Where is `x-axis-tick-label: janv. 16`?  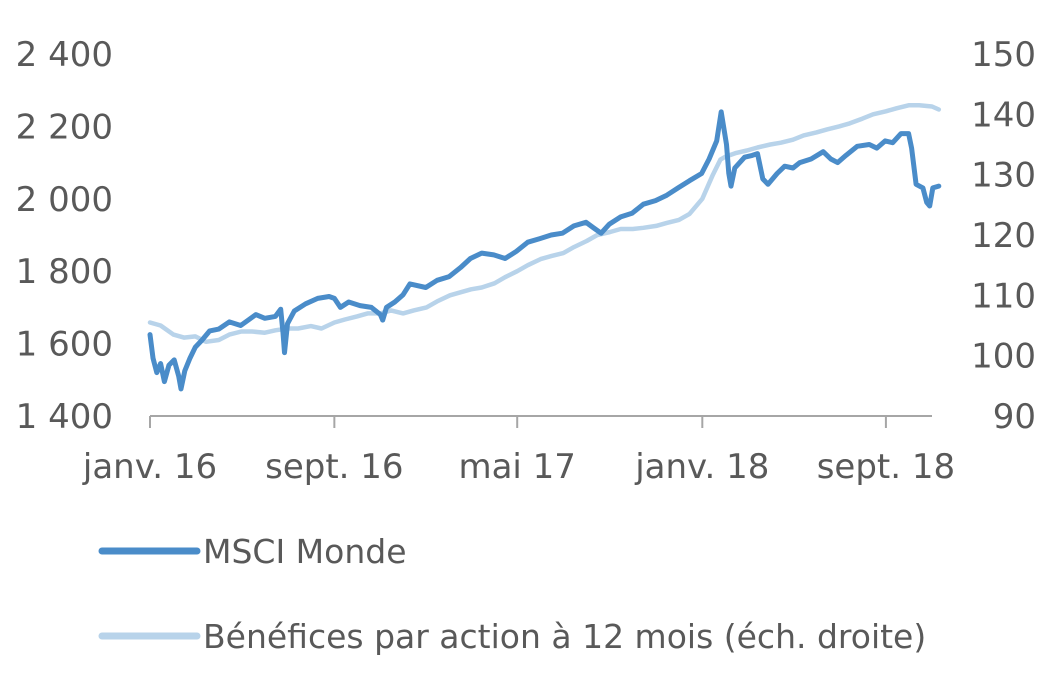 x-axis-tick-label: janv. 16 is located at coordinates (149, 467).